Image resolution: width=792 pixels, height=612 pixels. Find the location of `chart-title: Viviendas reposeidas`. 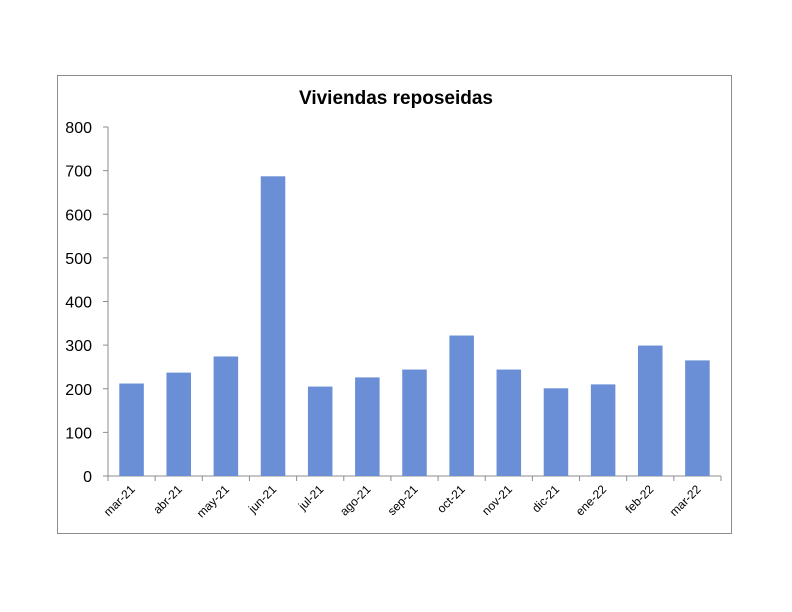

chart-title: Viviendas reposeidas is located at coordinates (396, 98).